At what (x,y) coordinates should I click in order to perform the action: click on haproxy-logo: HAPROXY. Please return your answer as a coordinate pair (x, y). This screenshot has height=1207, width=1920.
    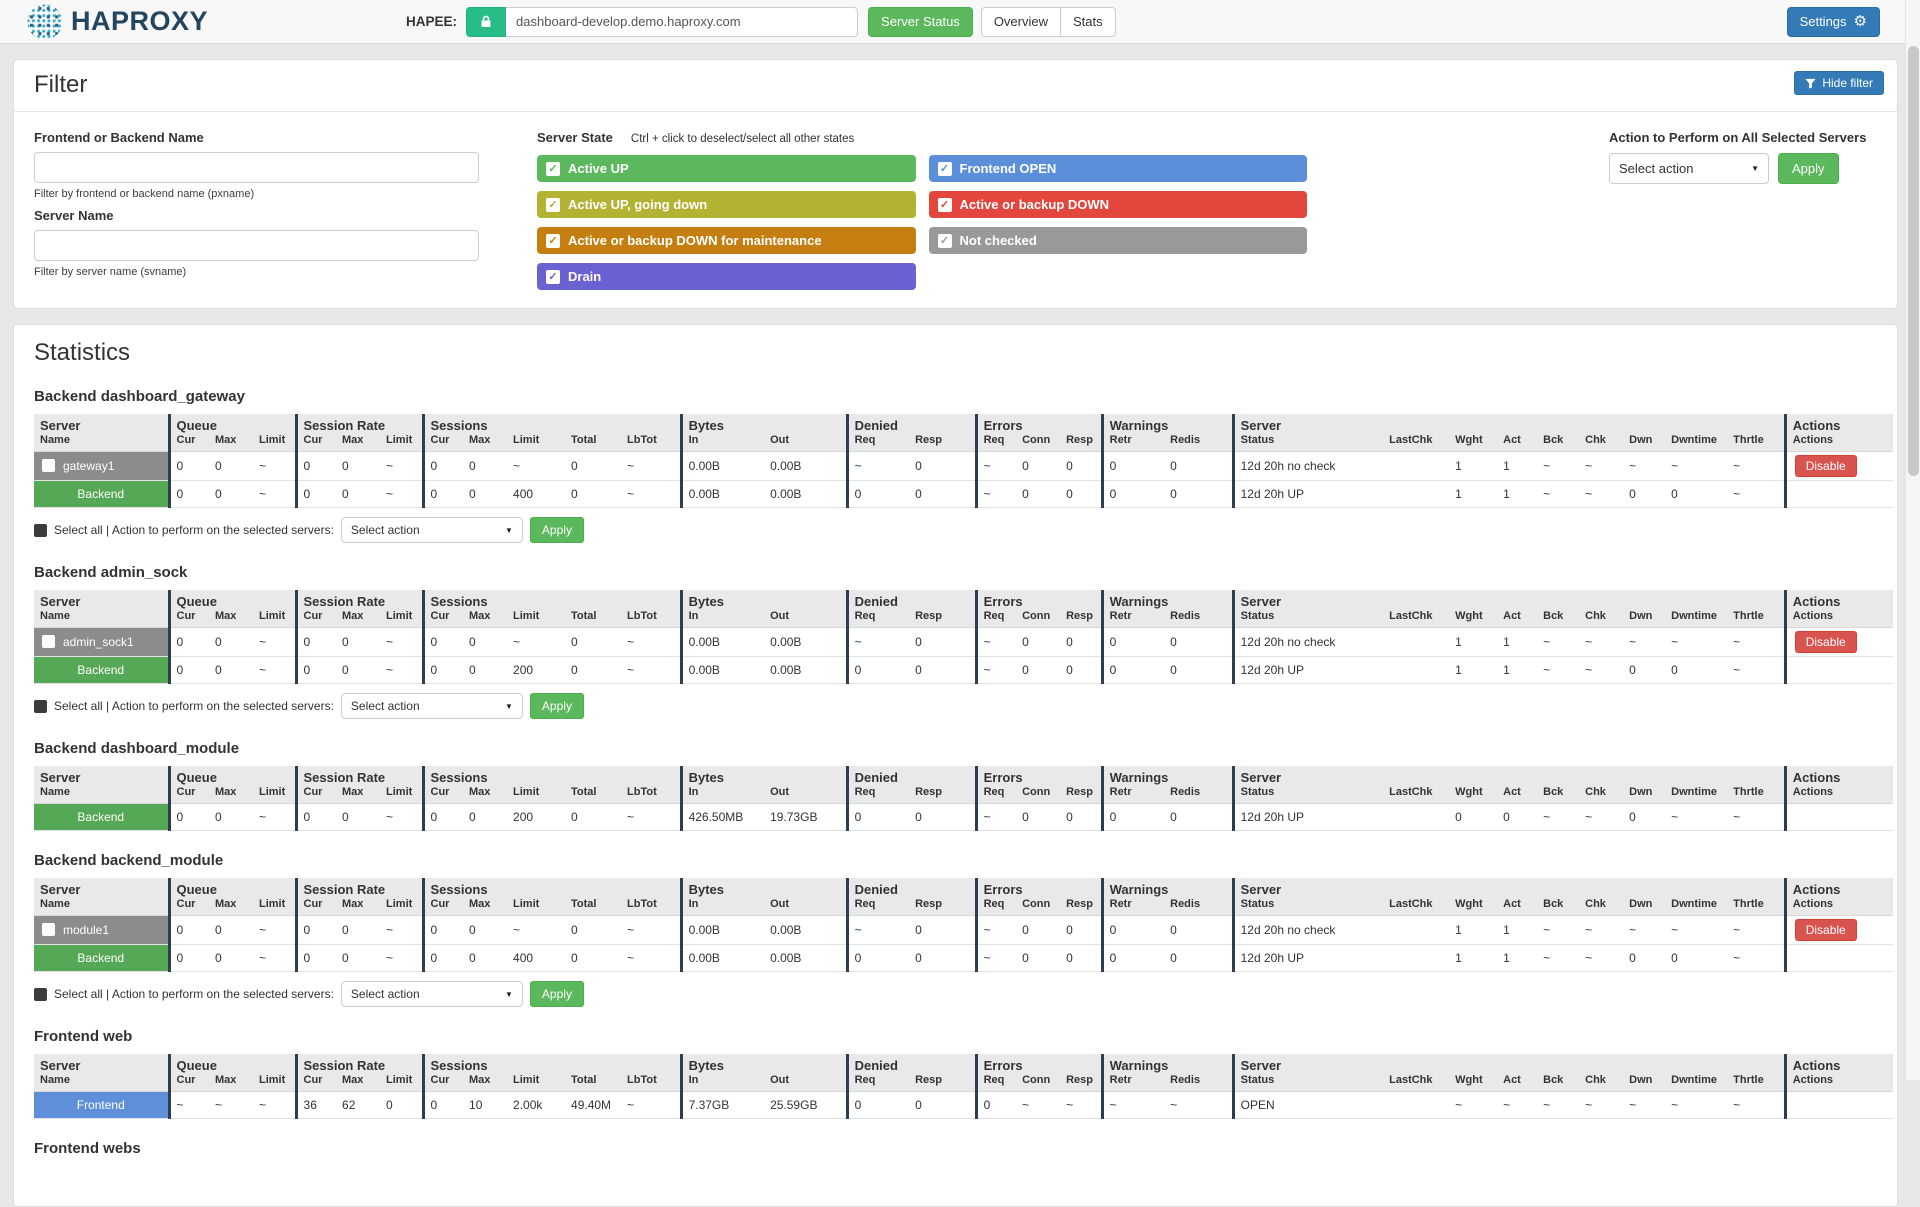
    Looking at the image, I should click on (117, 22).